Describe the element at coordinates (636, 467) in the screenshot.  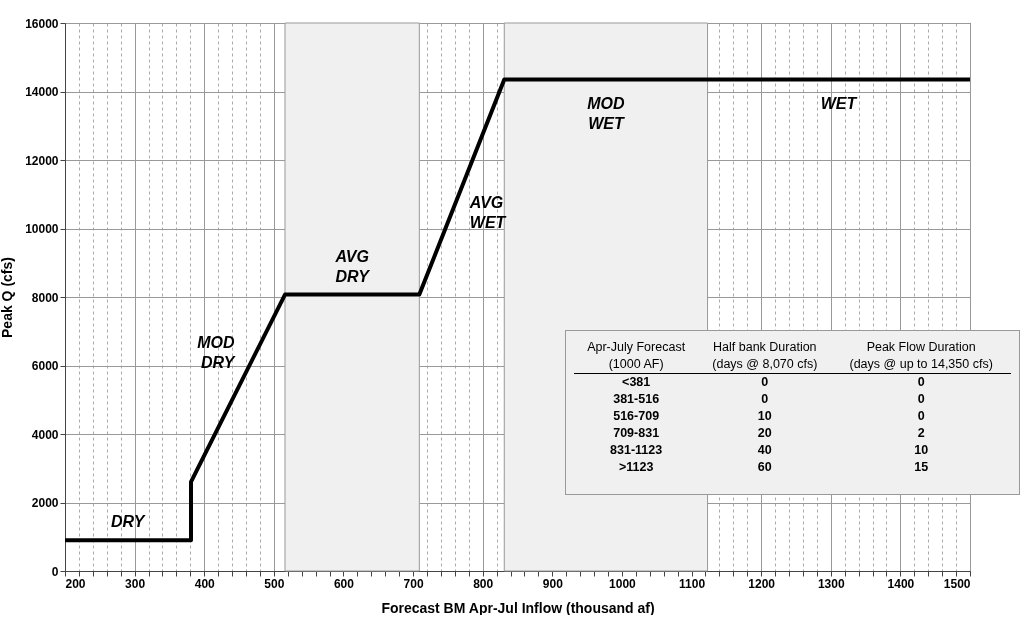
I see `annotation: >1123` at that location.